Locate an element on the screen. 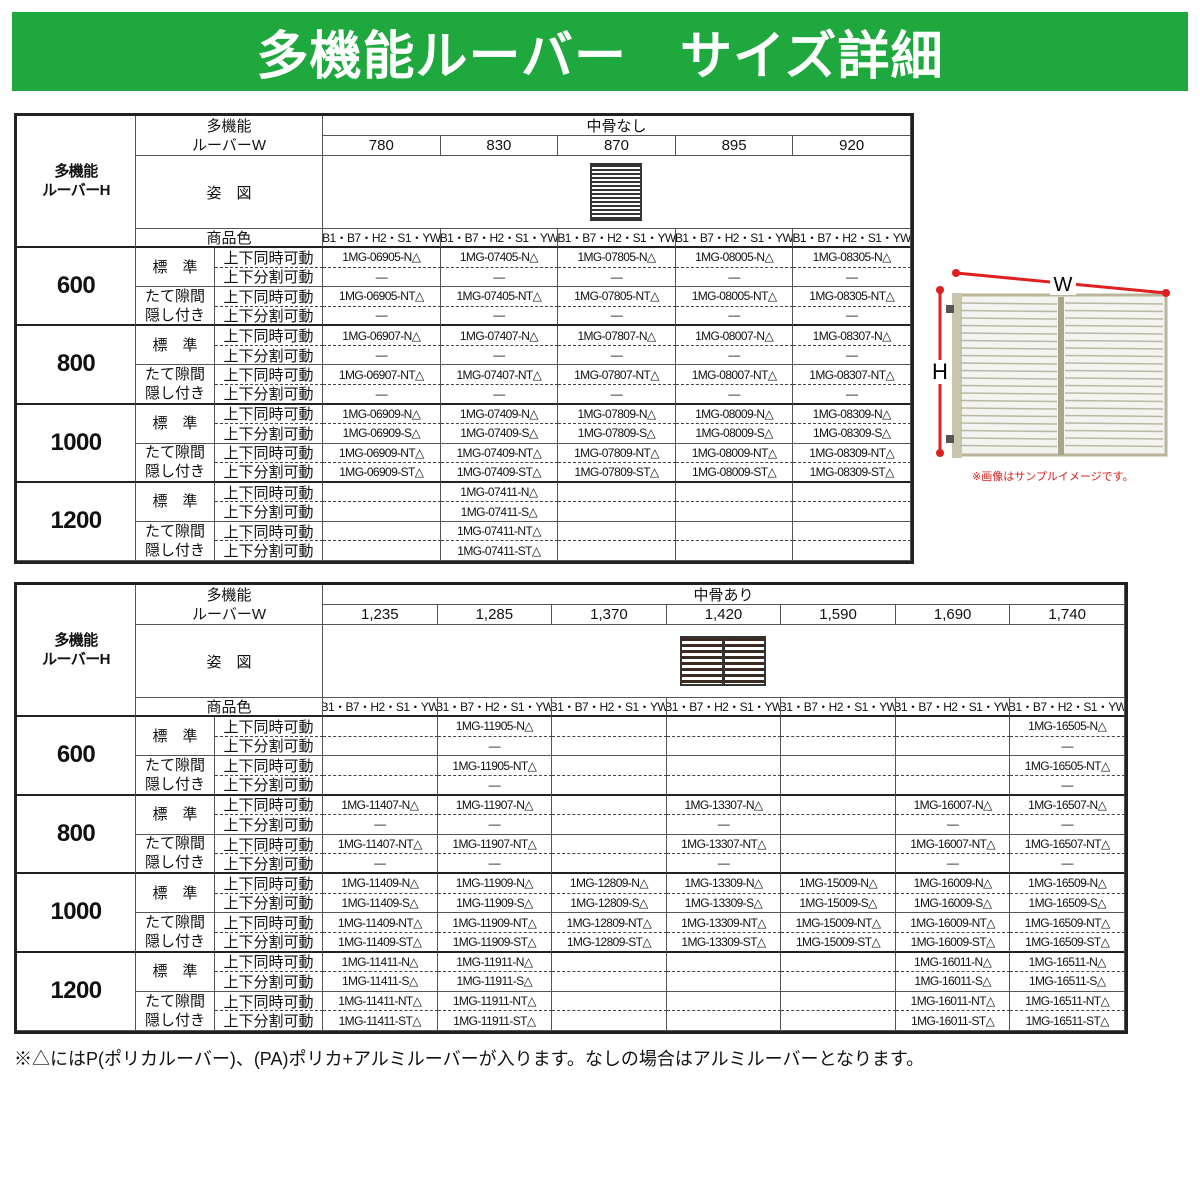 This screenshot has height=1200, width=1200. product-code: 1MG-07409-NT△ is located at coordinates (499, 453).